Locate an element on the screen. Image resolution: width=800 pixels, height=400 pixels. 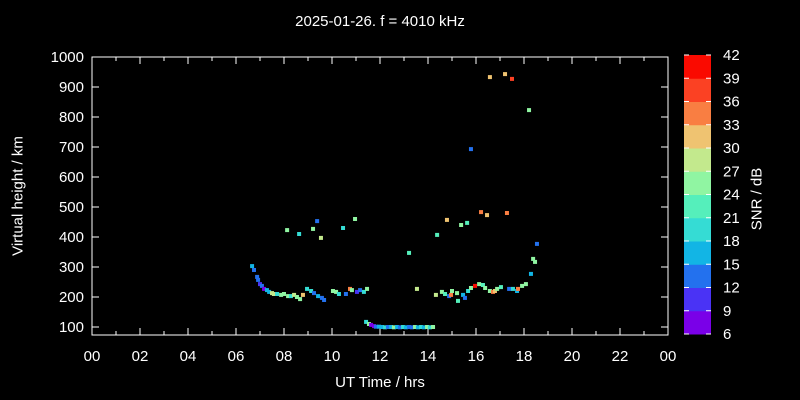
x-tick-label: 10 is located at coordinates (332, 356).